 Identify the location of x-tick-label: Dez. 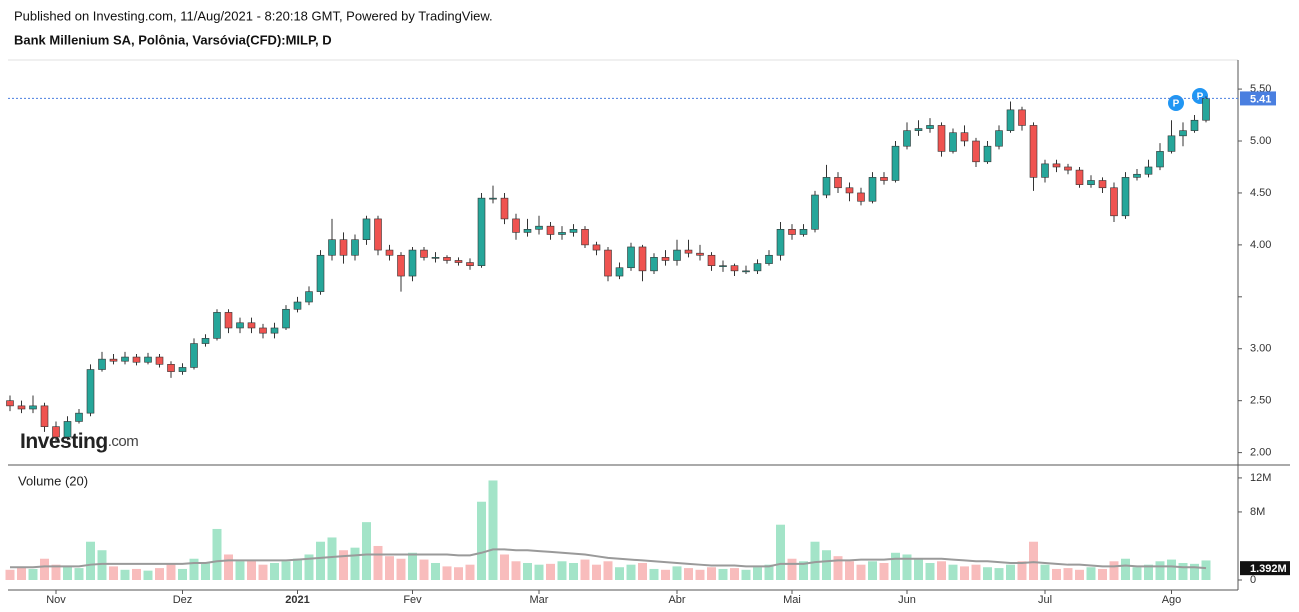
(183, 600).